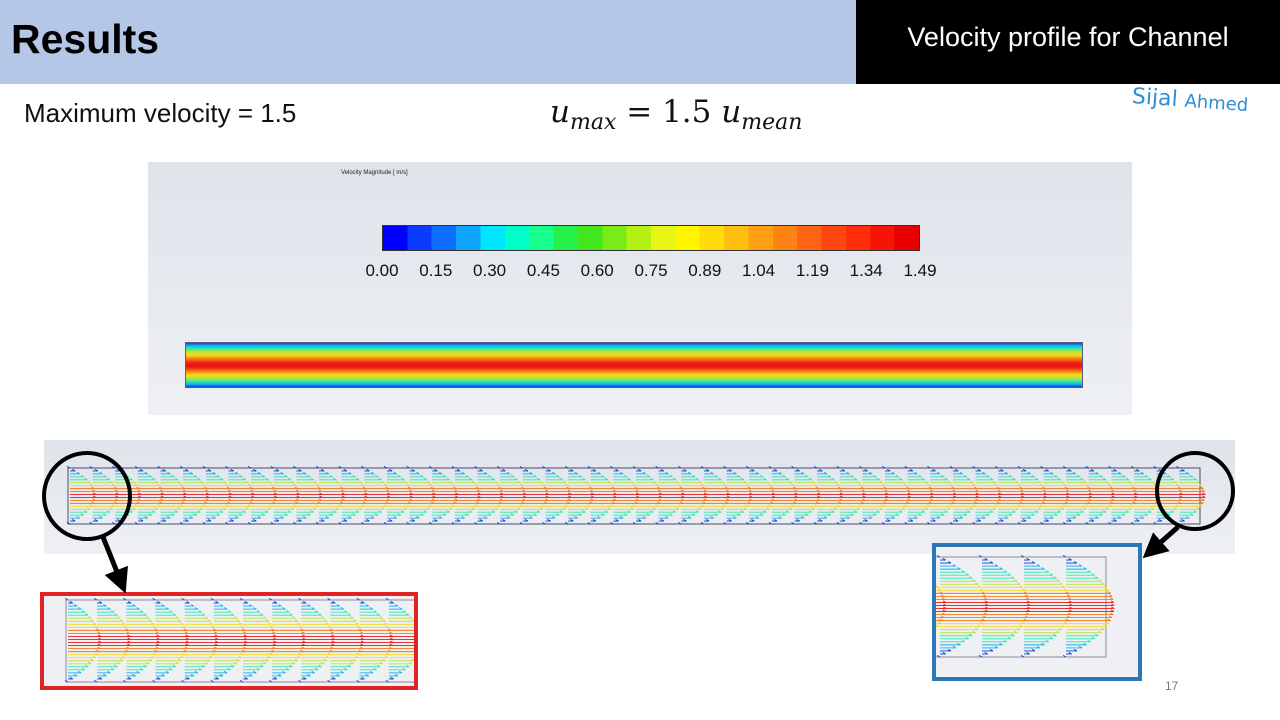 This screenshot has width=1280, height=720. I want to click on formula-lhs-var: u, so click(560, 112).